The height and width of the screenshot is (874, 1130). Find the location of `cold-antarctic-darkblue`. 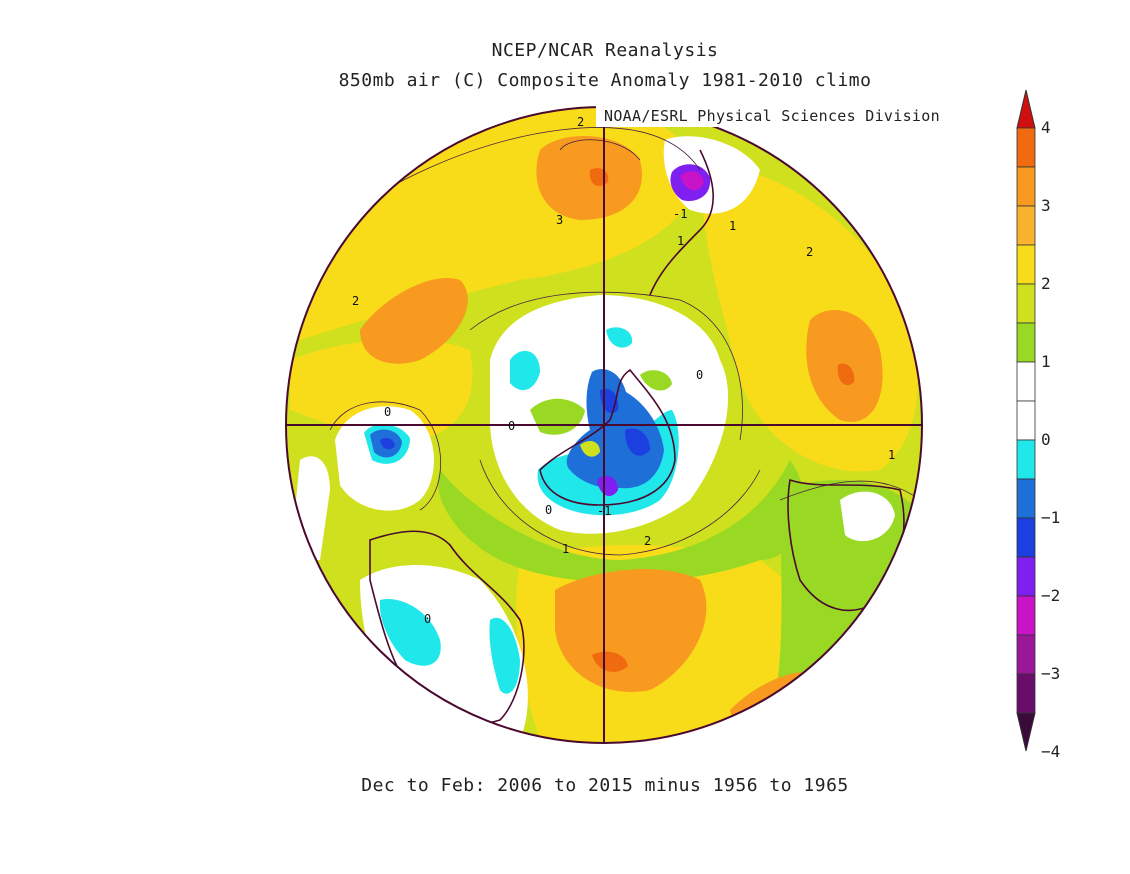

cold-antarctic-darkblue is located at coordinates (625, 422).